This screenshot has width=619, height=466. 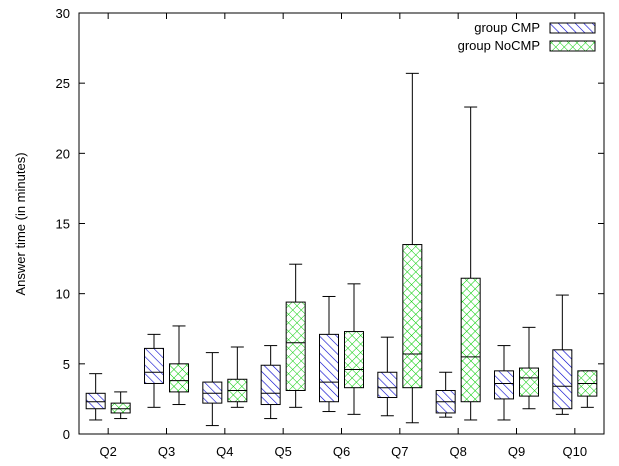 I want to click on x-tick-label: Q7, so click(x=399, y=451).